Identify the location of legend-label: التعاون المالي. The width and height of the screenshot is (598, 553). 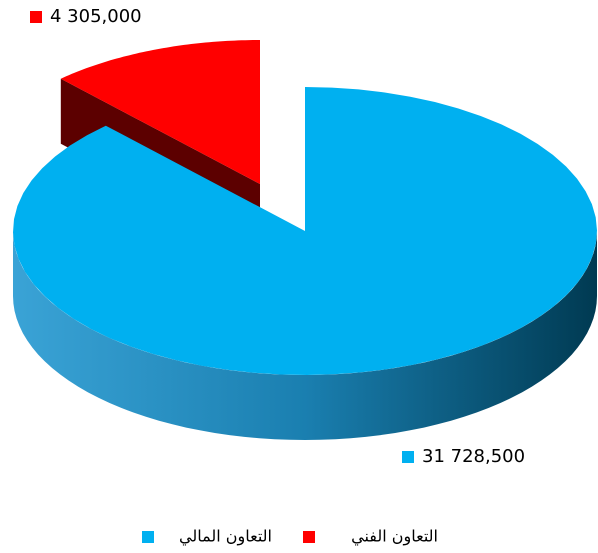
(225, 537).